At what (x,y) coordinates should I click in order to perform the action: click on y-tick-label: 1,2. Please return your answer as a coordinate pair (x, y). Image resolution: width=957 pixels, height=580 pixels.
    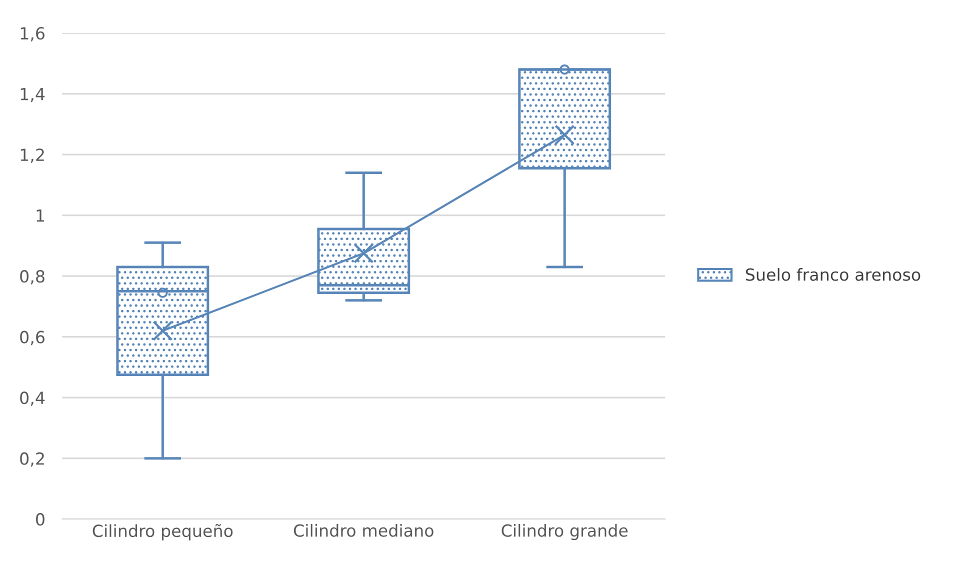
    Looking at the image, I should click on (32, 155).